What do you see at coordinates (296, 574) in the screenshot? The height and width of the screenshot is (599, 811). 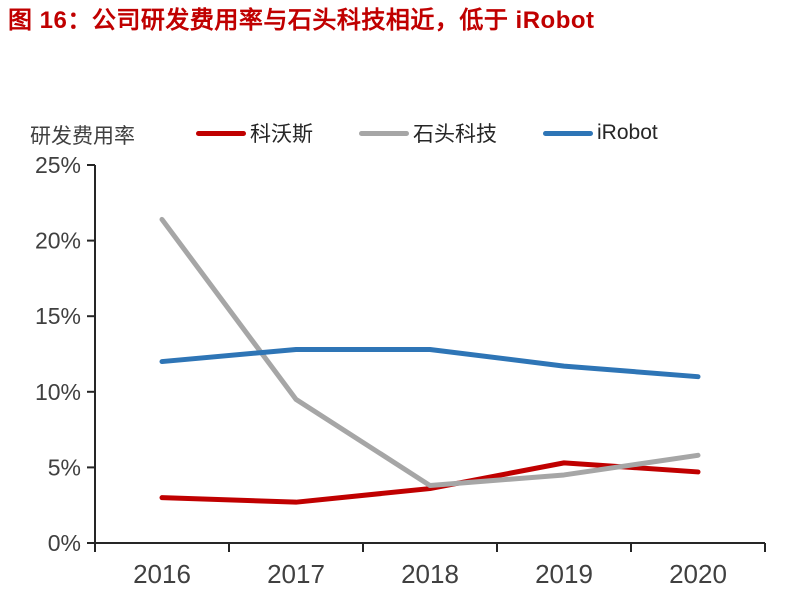 I see `x-tick-label: 2017` at bounding box center [296, 574].